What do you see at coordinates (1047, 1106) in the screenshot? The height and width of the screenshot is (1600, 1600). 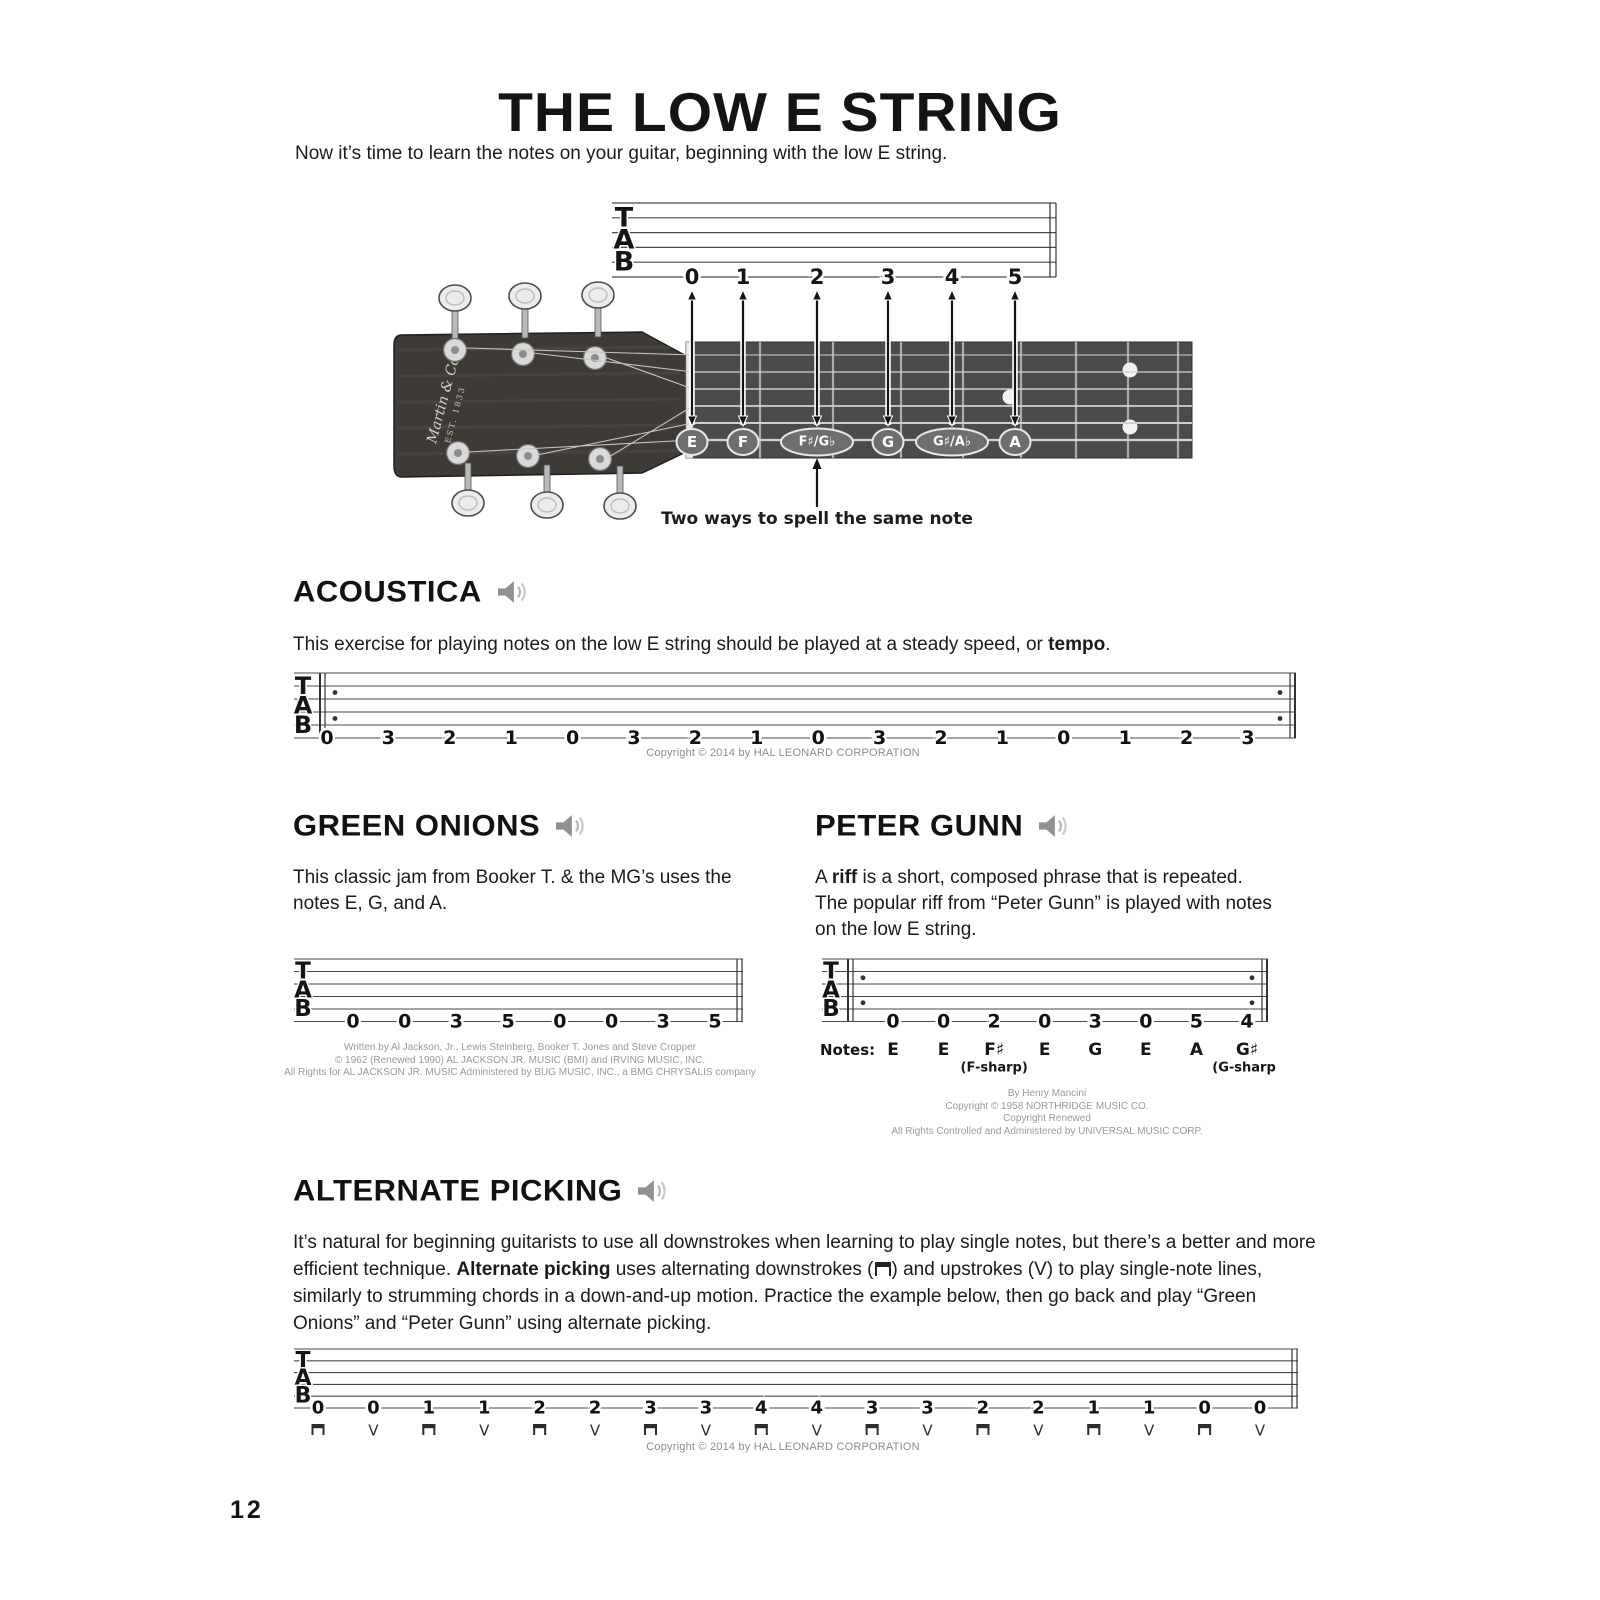 I see `credit-line: Copyright © 1958 NORTHRIDGE MUSIC CO.` at bounding box center [1047, 1106].